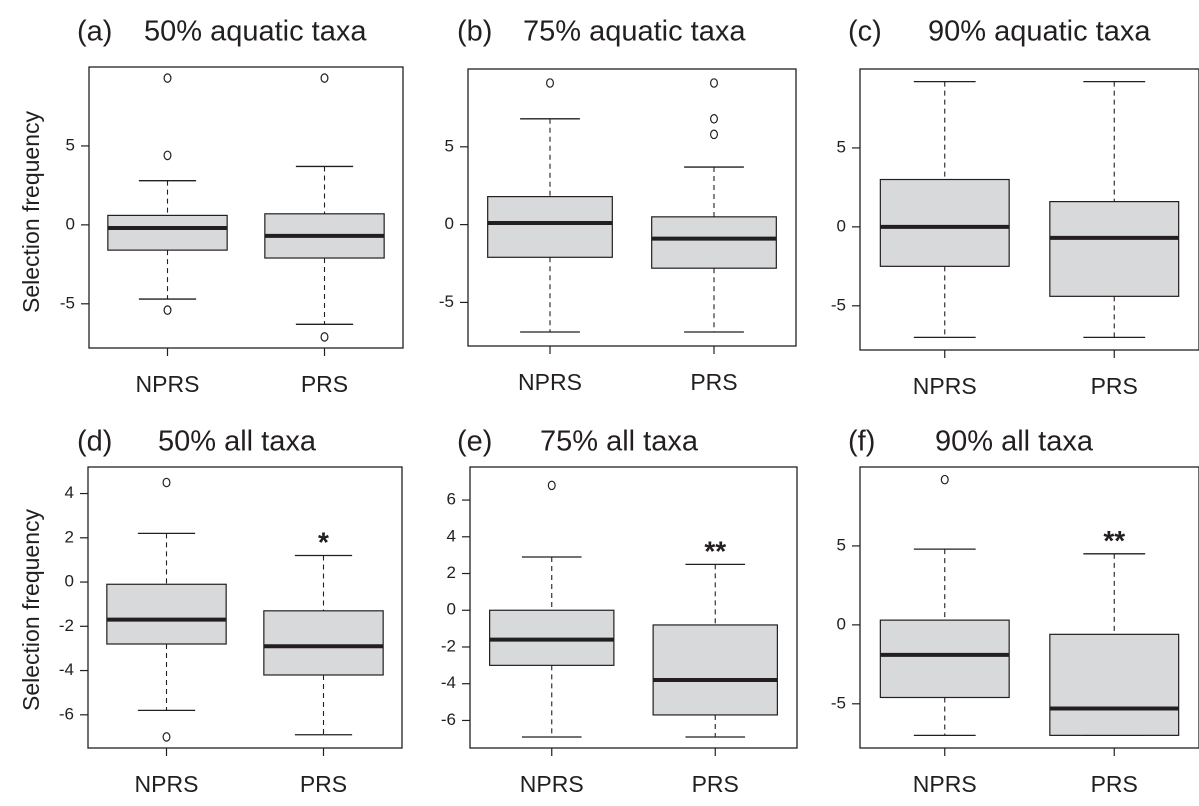 Image resolution: width=1199 pixels, height=806 pixels. Describe the element at coordinates (323, 542) in the screenshot. I see `significance-marker: *` at that location.